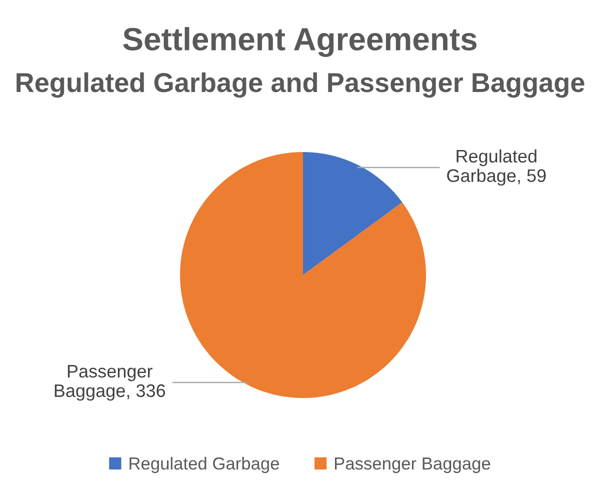 The height and width of the screenshot is (500, 600). Describe the element at coordinates (352, 213) in the screenshot. I see `pie-slice` at that location.